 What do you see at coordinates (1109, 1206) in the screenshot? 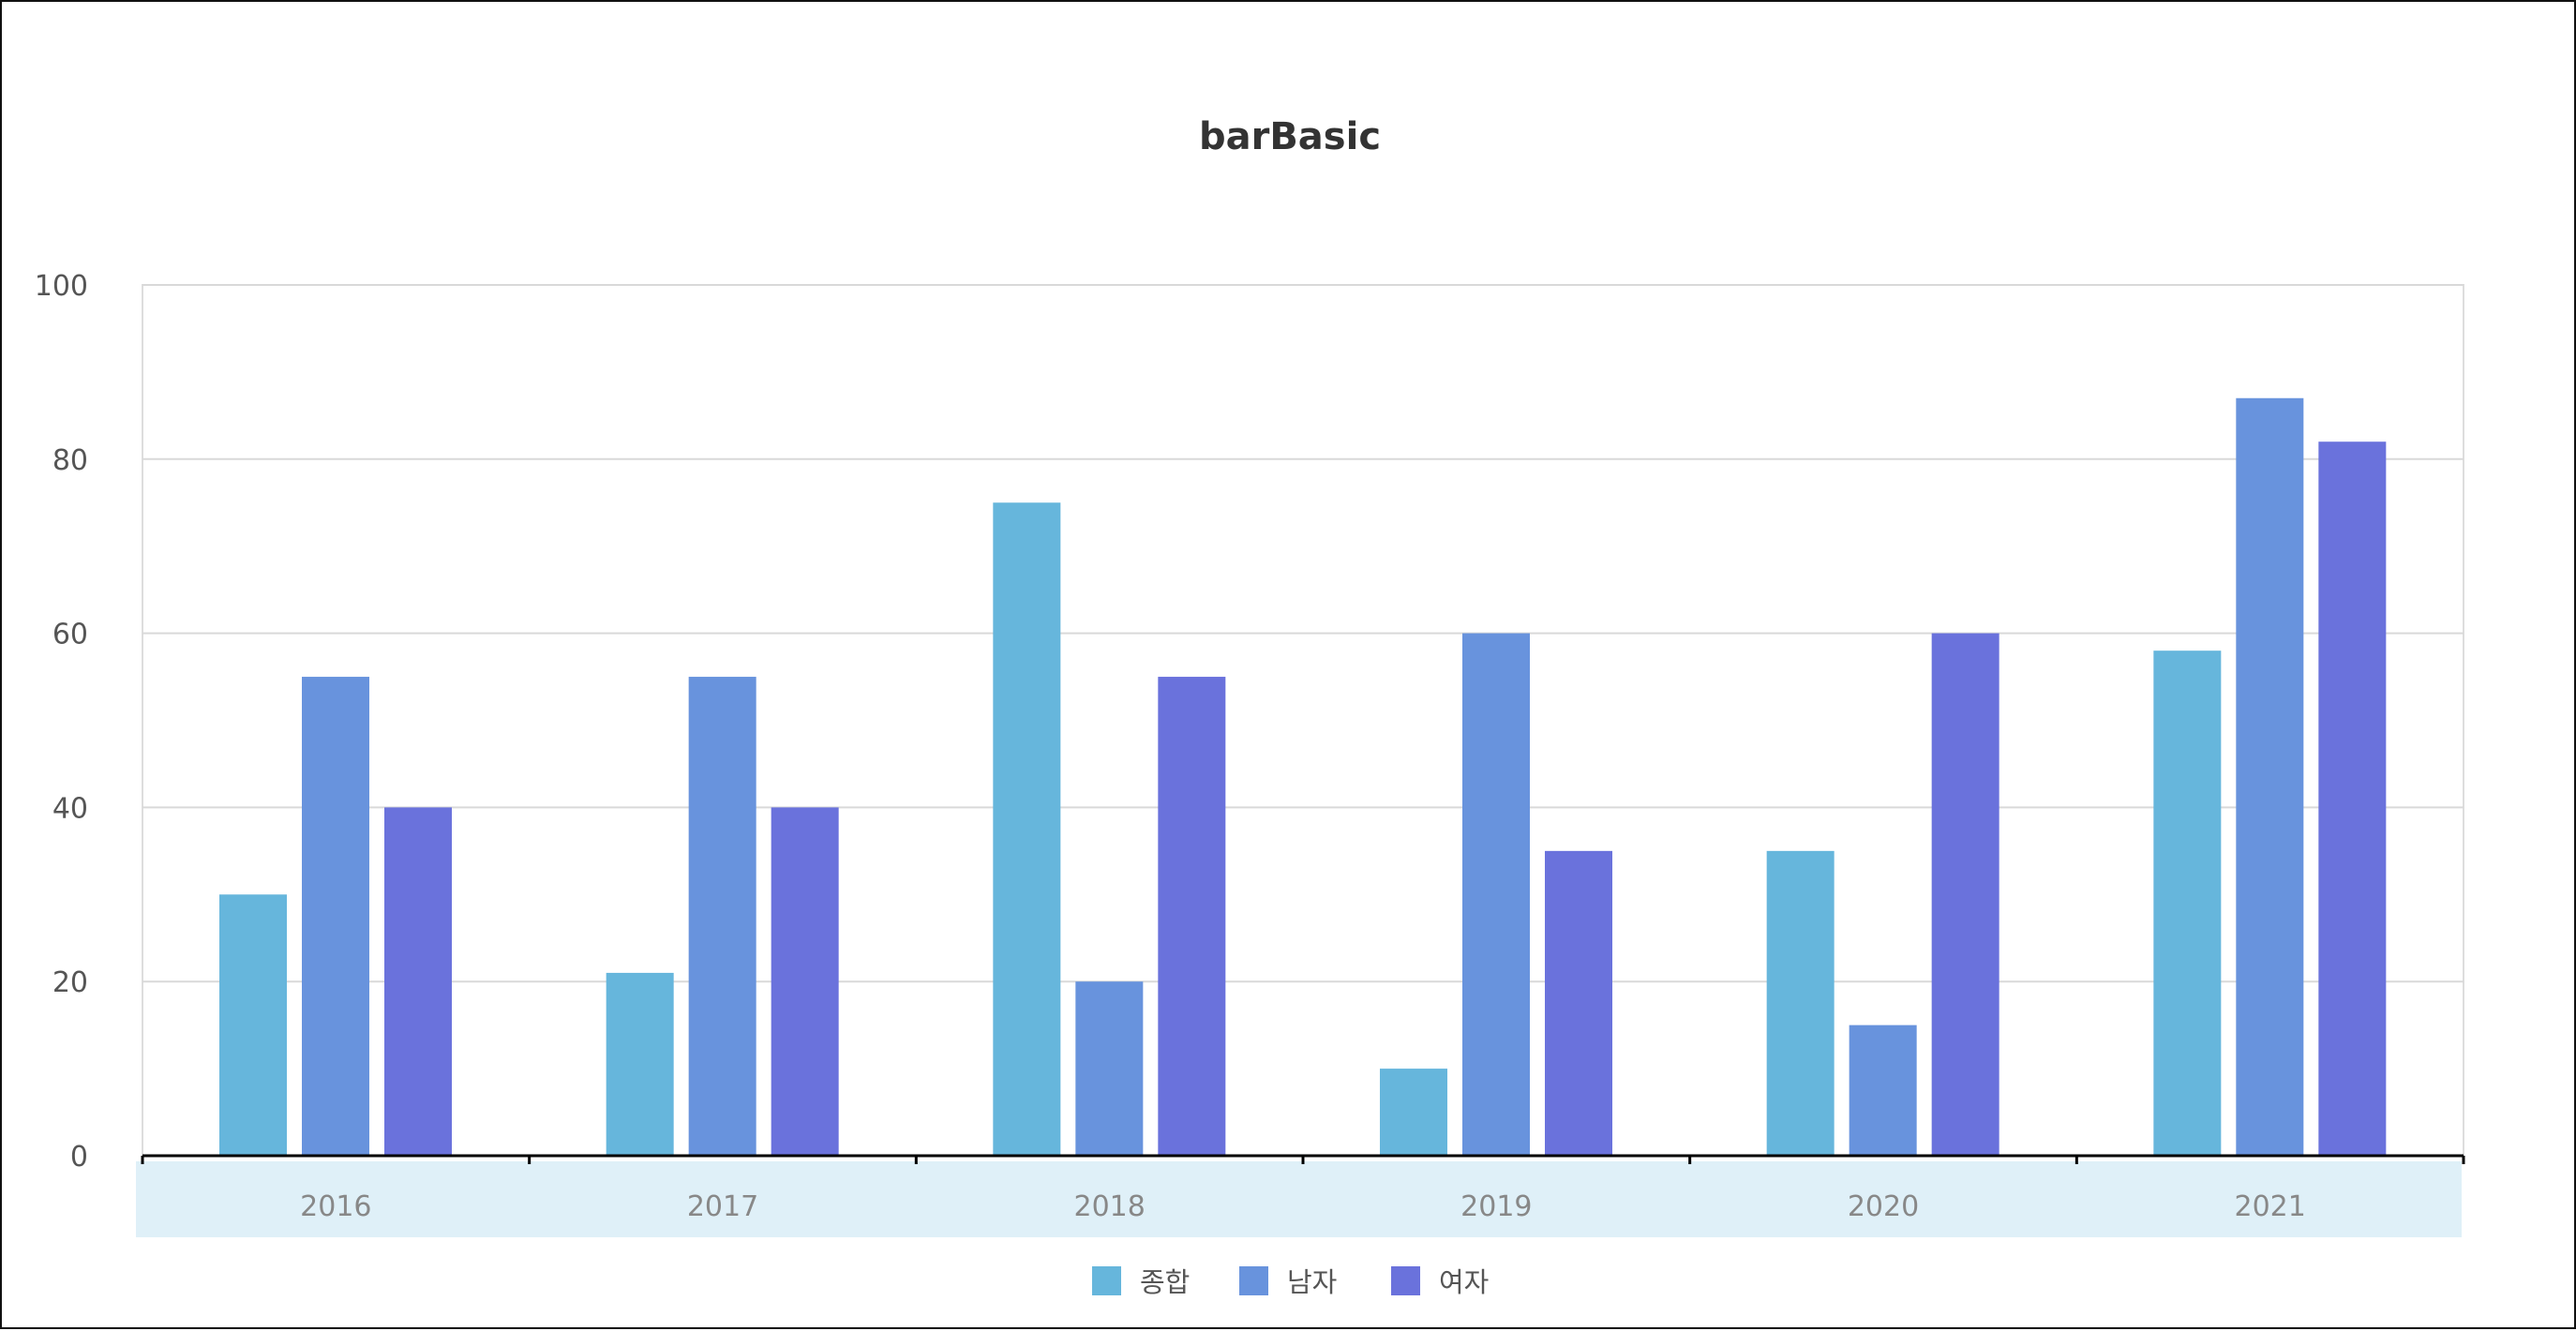
I see `x-tick-label-2018: 2018` at bounding box center [1109, 1206].